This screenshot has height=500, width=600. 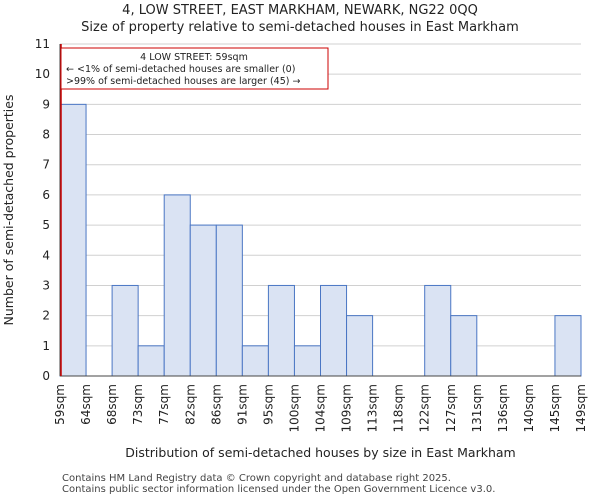 What do you see at coordinates (347, 408) in the screenshot?
I see `x-tick-label: 109sqm` at bounding box center [347, 408].